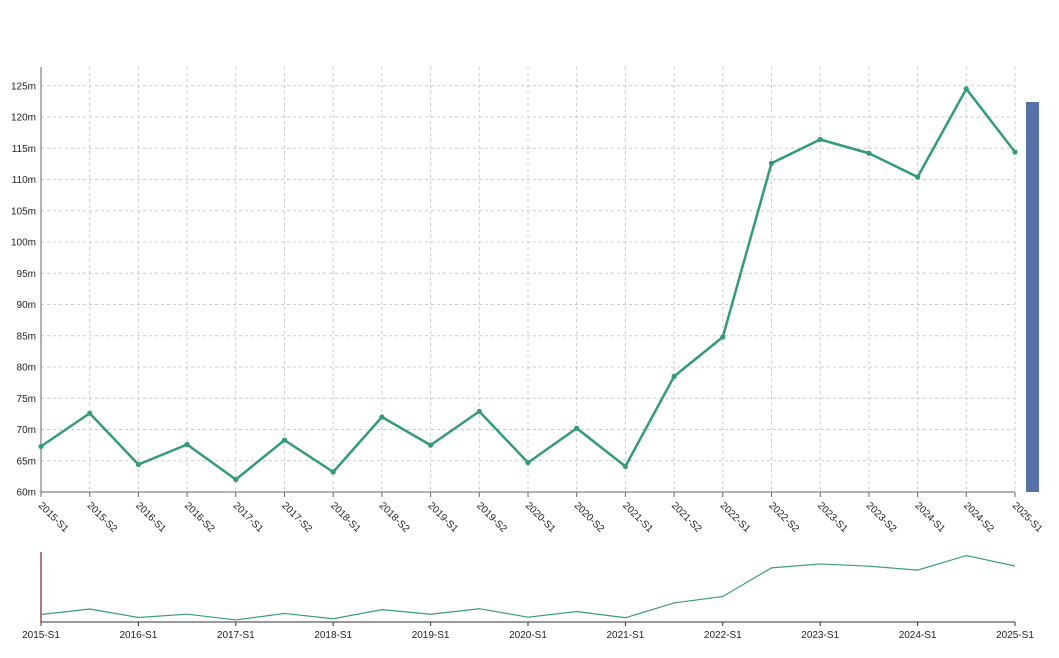 The image size is (1059, 658). Describe the element at coordinates (918, 635) in the screenshot. I see `navigator-tick-label: 2024-S1` at that location.